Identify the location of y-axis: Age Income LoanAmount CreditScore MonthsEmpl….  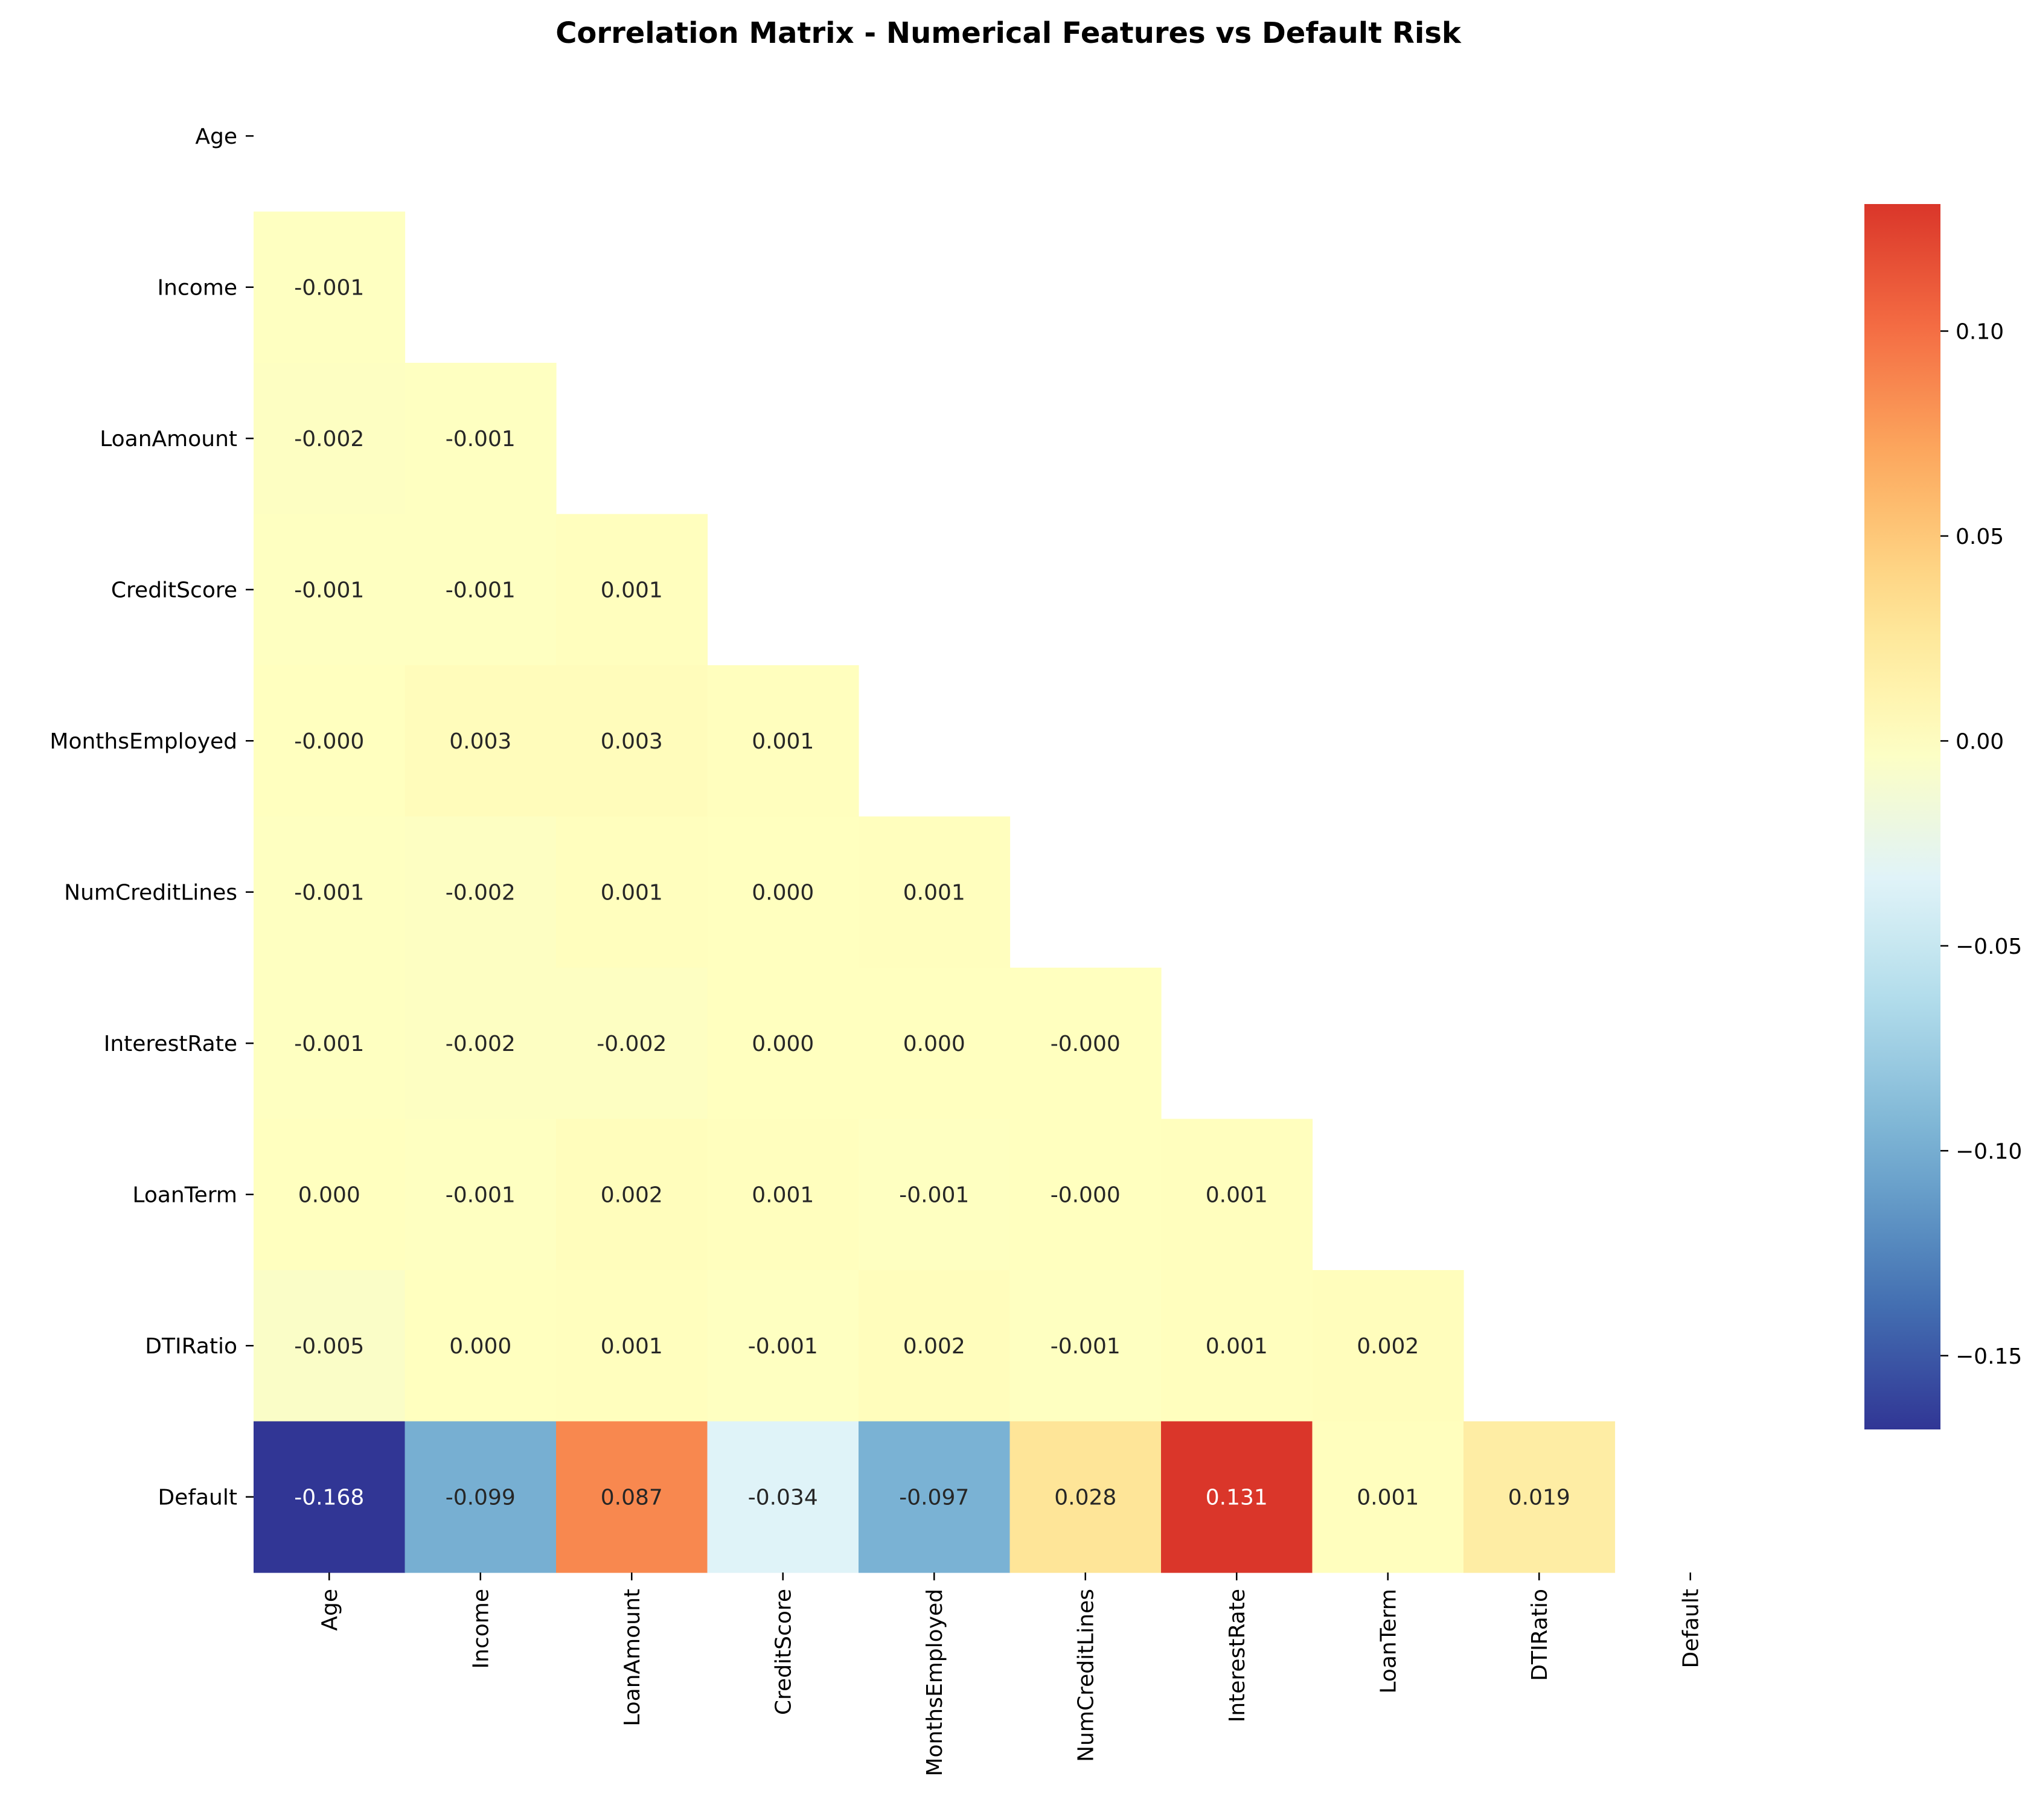
(152, 817).